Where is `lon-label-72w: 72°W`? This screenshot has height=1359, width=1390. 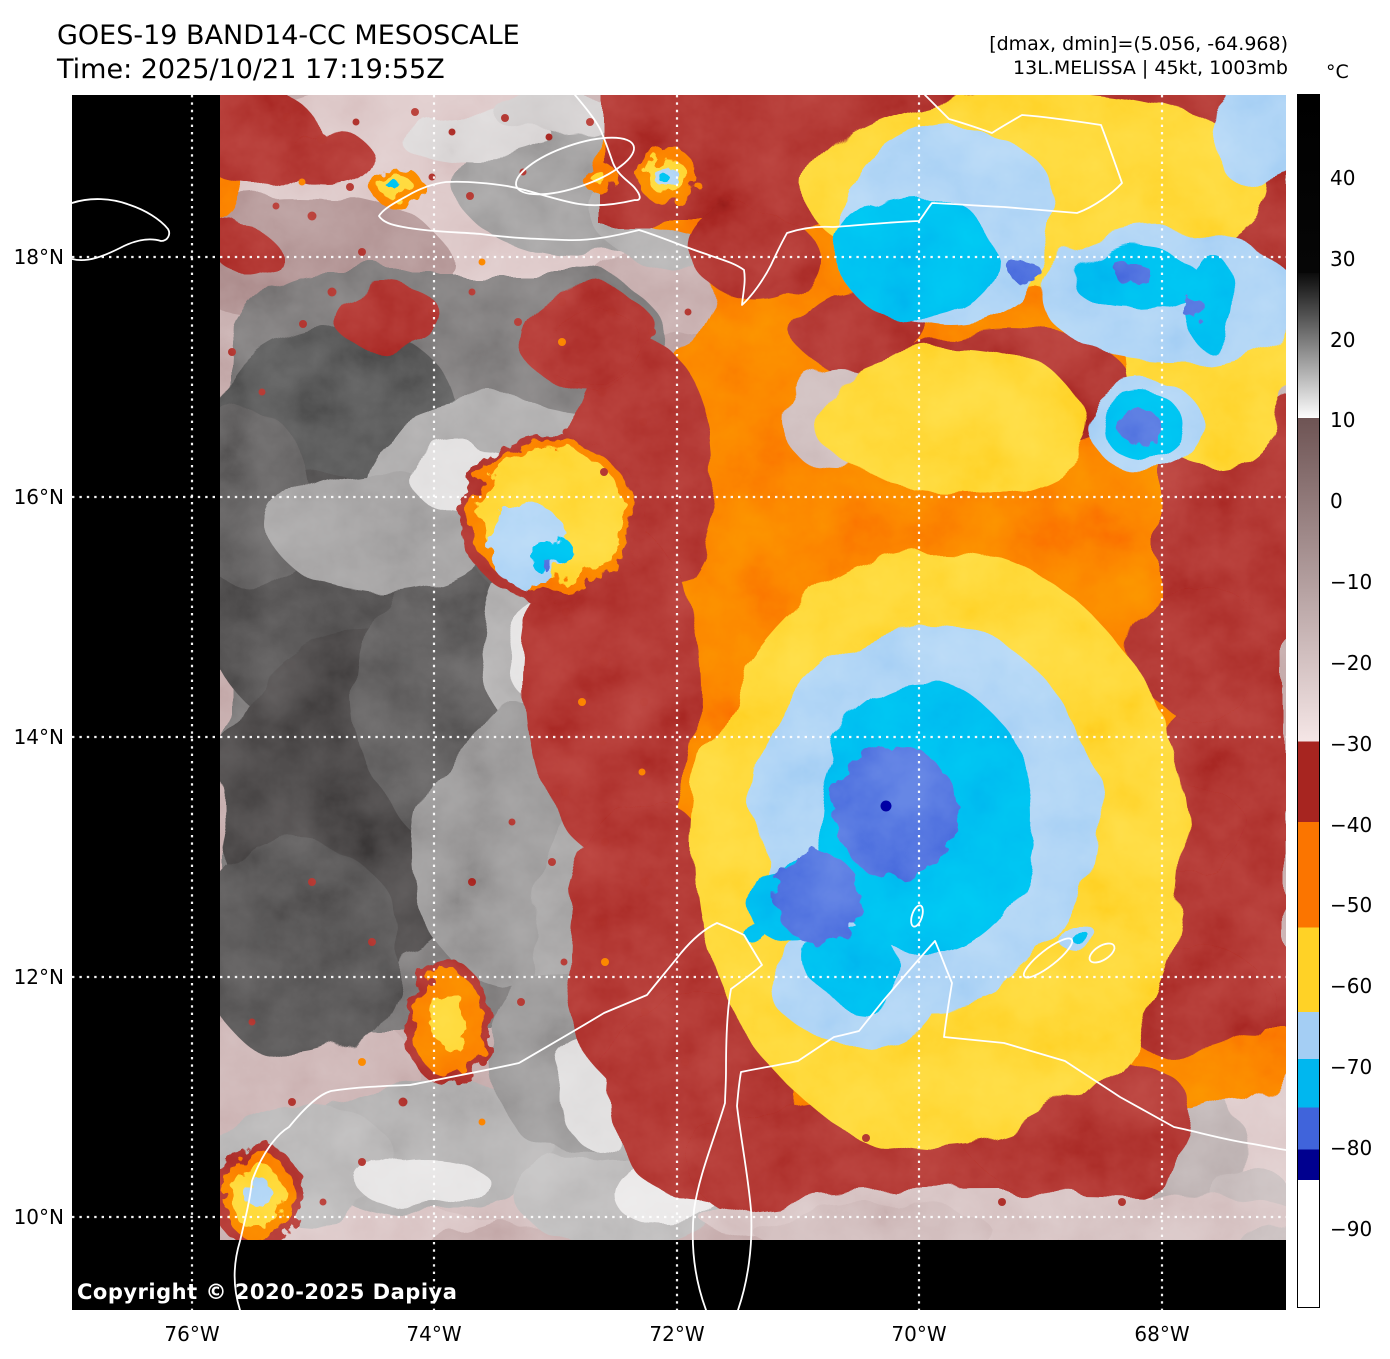 lon-label-72w: 72°W is located at coordinates (677, 1334).